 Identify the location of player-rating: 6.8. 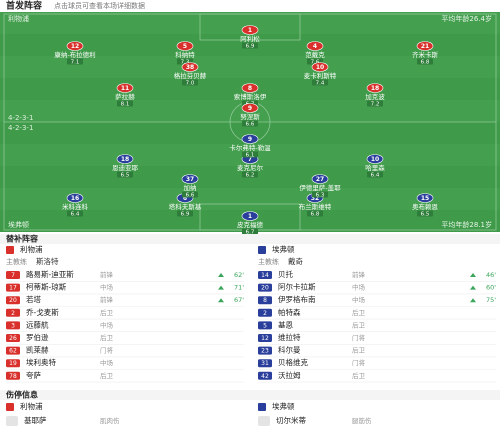
(425, 62).